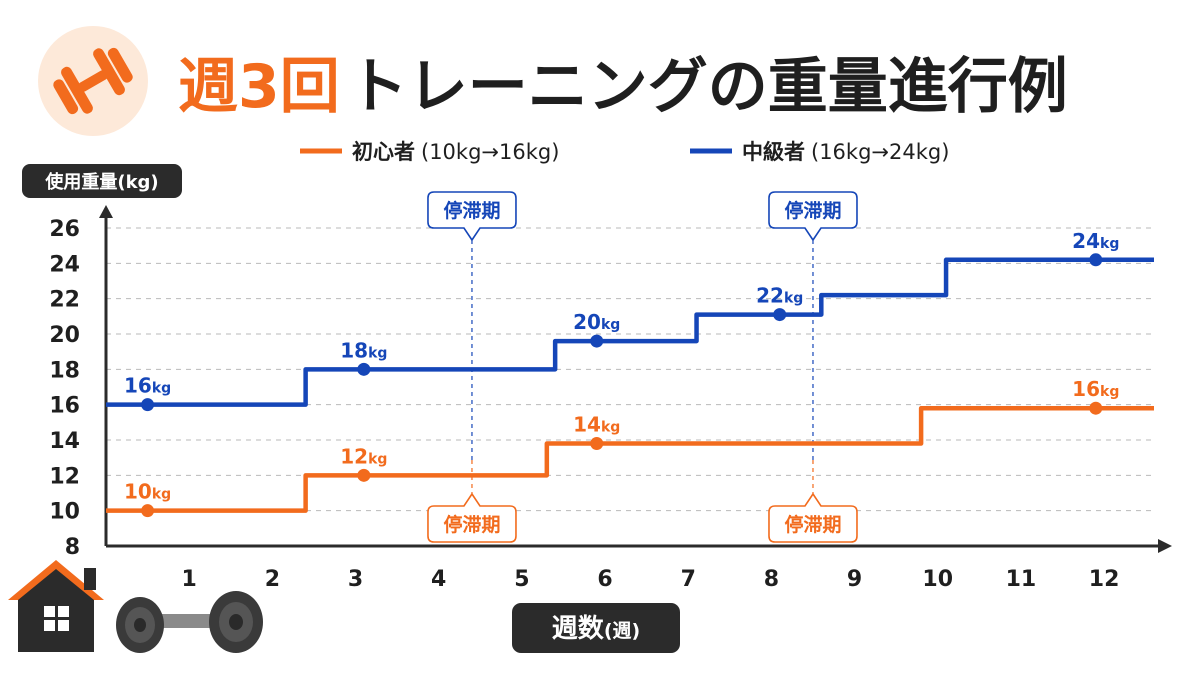 Image resolution: width=1200 pixels, height=675 pixels. Describe the element at coordinates (147, 492) in the screenshot. I see `data-label: 10kg` at that location.